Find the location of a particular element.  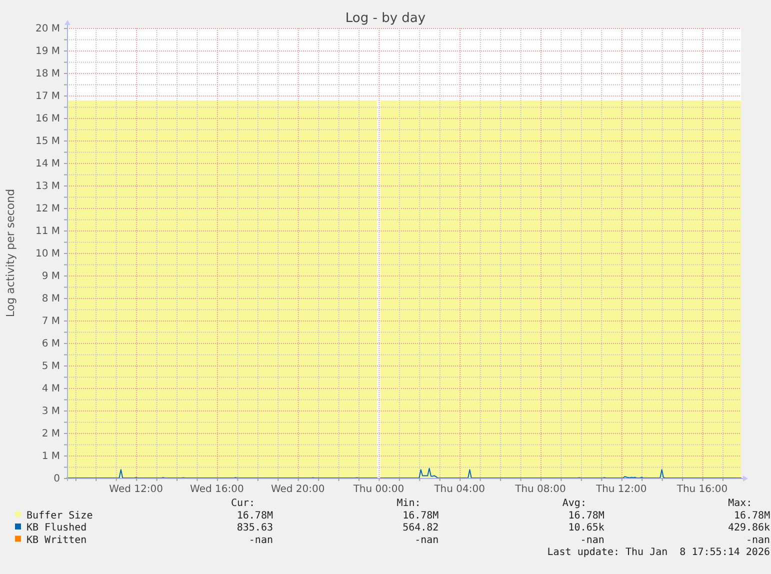

text: Min: is located at coordinates (408, 503).